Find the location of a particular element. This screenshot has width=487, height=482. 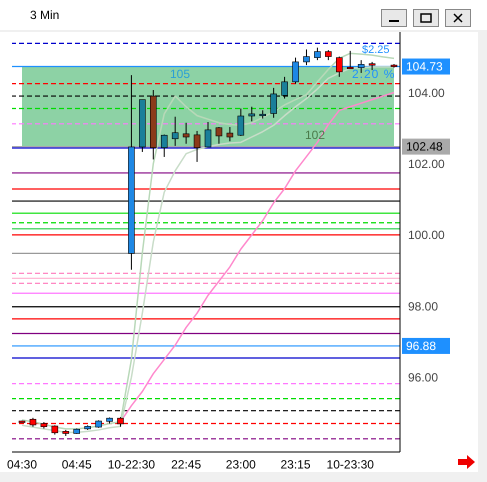

x-tick-label: 04:30 is located at coordinates (22, 465).